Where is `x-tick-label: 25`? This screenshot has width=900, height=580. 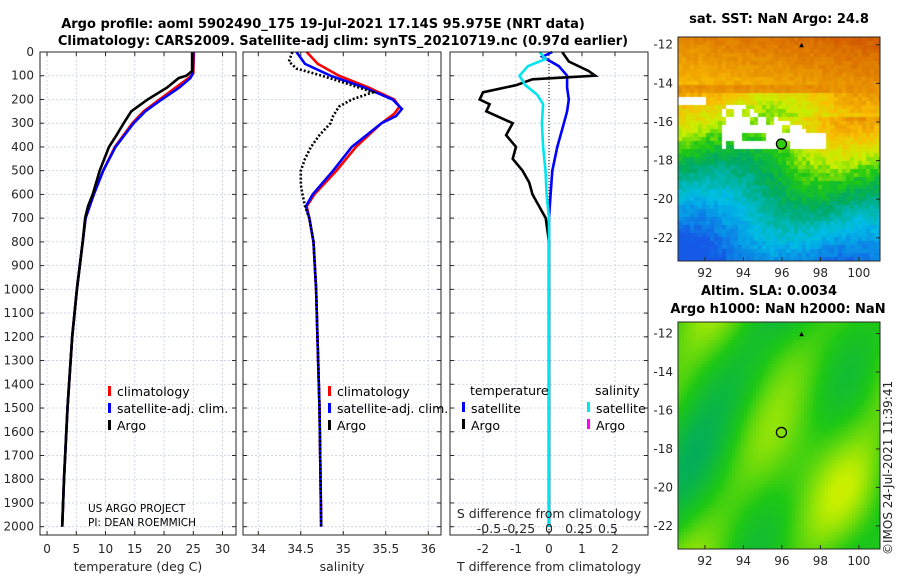
x-tick-label: 25 is located at coordinates (193, 549).